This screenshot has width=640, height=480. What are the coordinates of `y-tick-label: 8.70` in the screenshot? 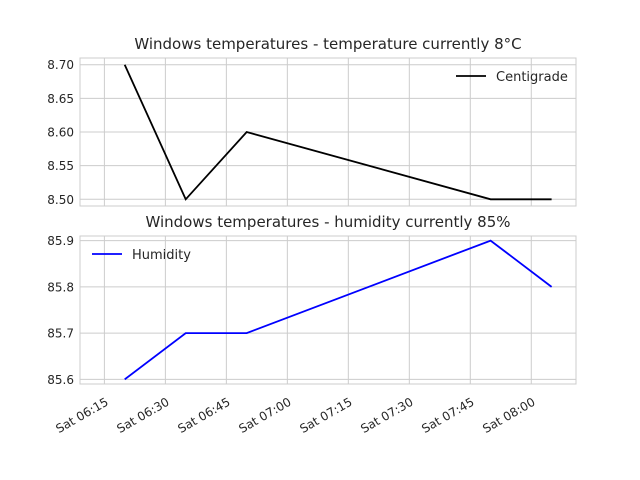 It's located at (60, 65).